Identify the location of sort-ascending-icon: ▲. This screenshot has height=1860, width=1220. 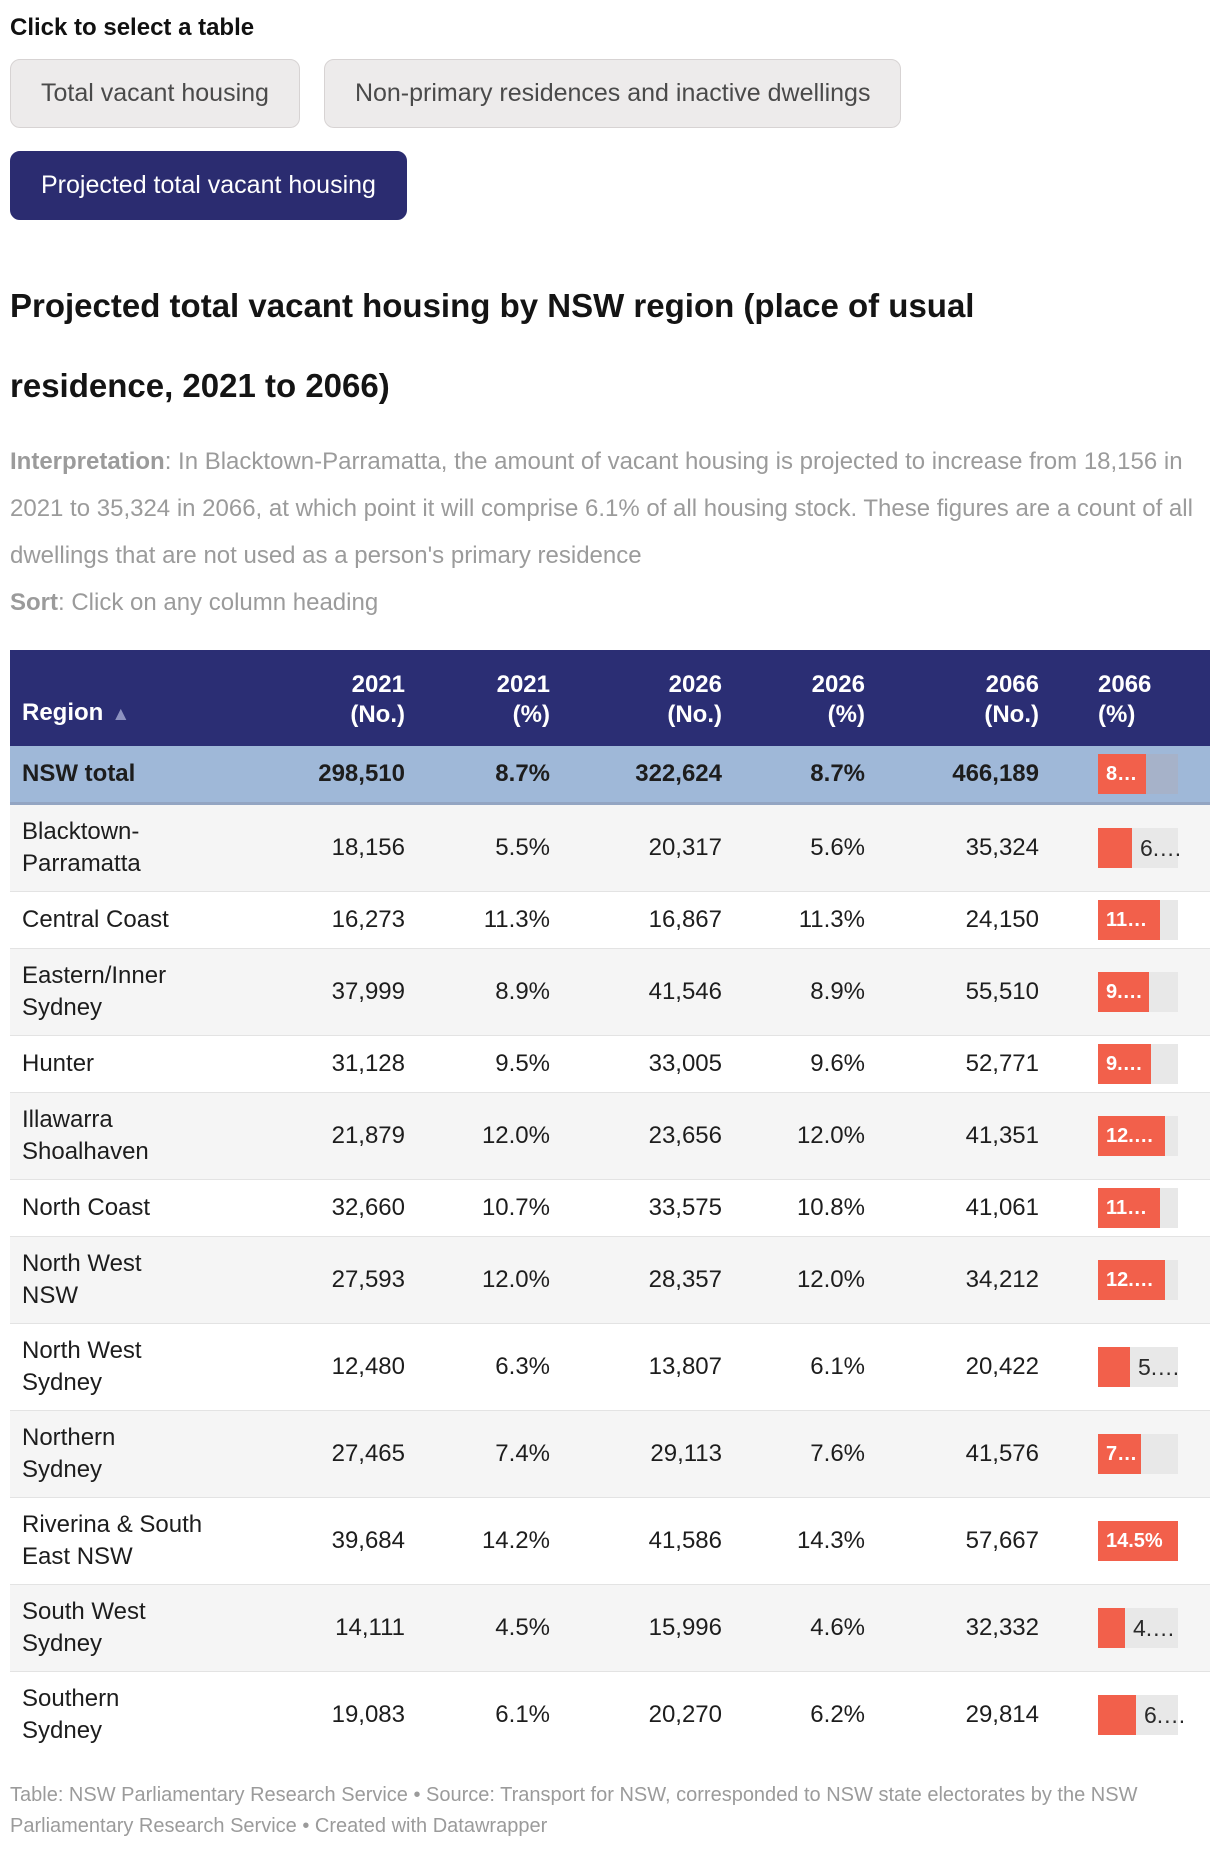
(121, 714).